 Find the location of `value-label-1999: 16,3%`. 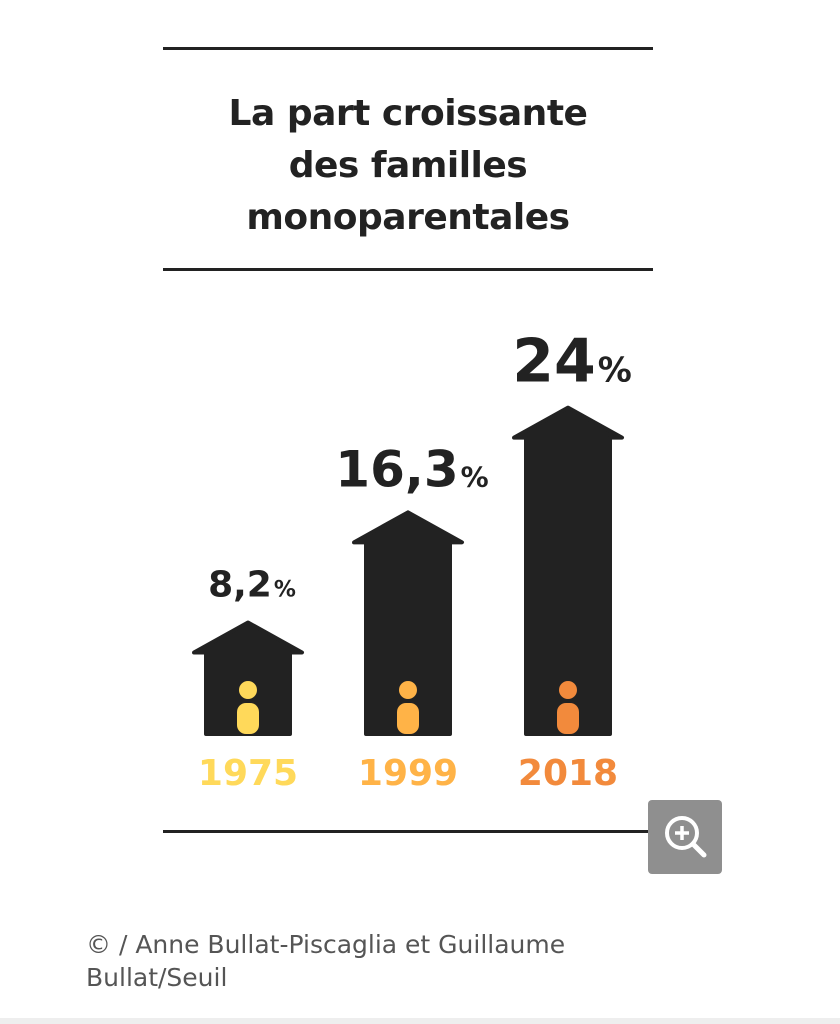

value-label-1999: 16,3% is located at coordinates (411, 469).